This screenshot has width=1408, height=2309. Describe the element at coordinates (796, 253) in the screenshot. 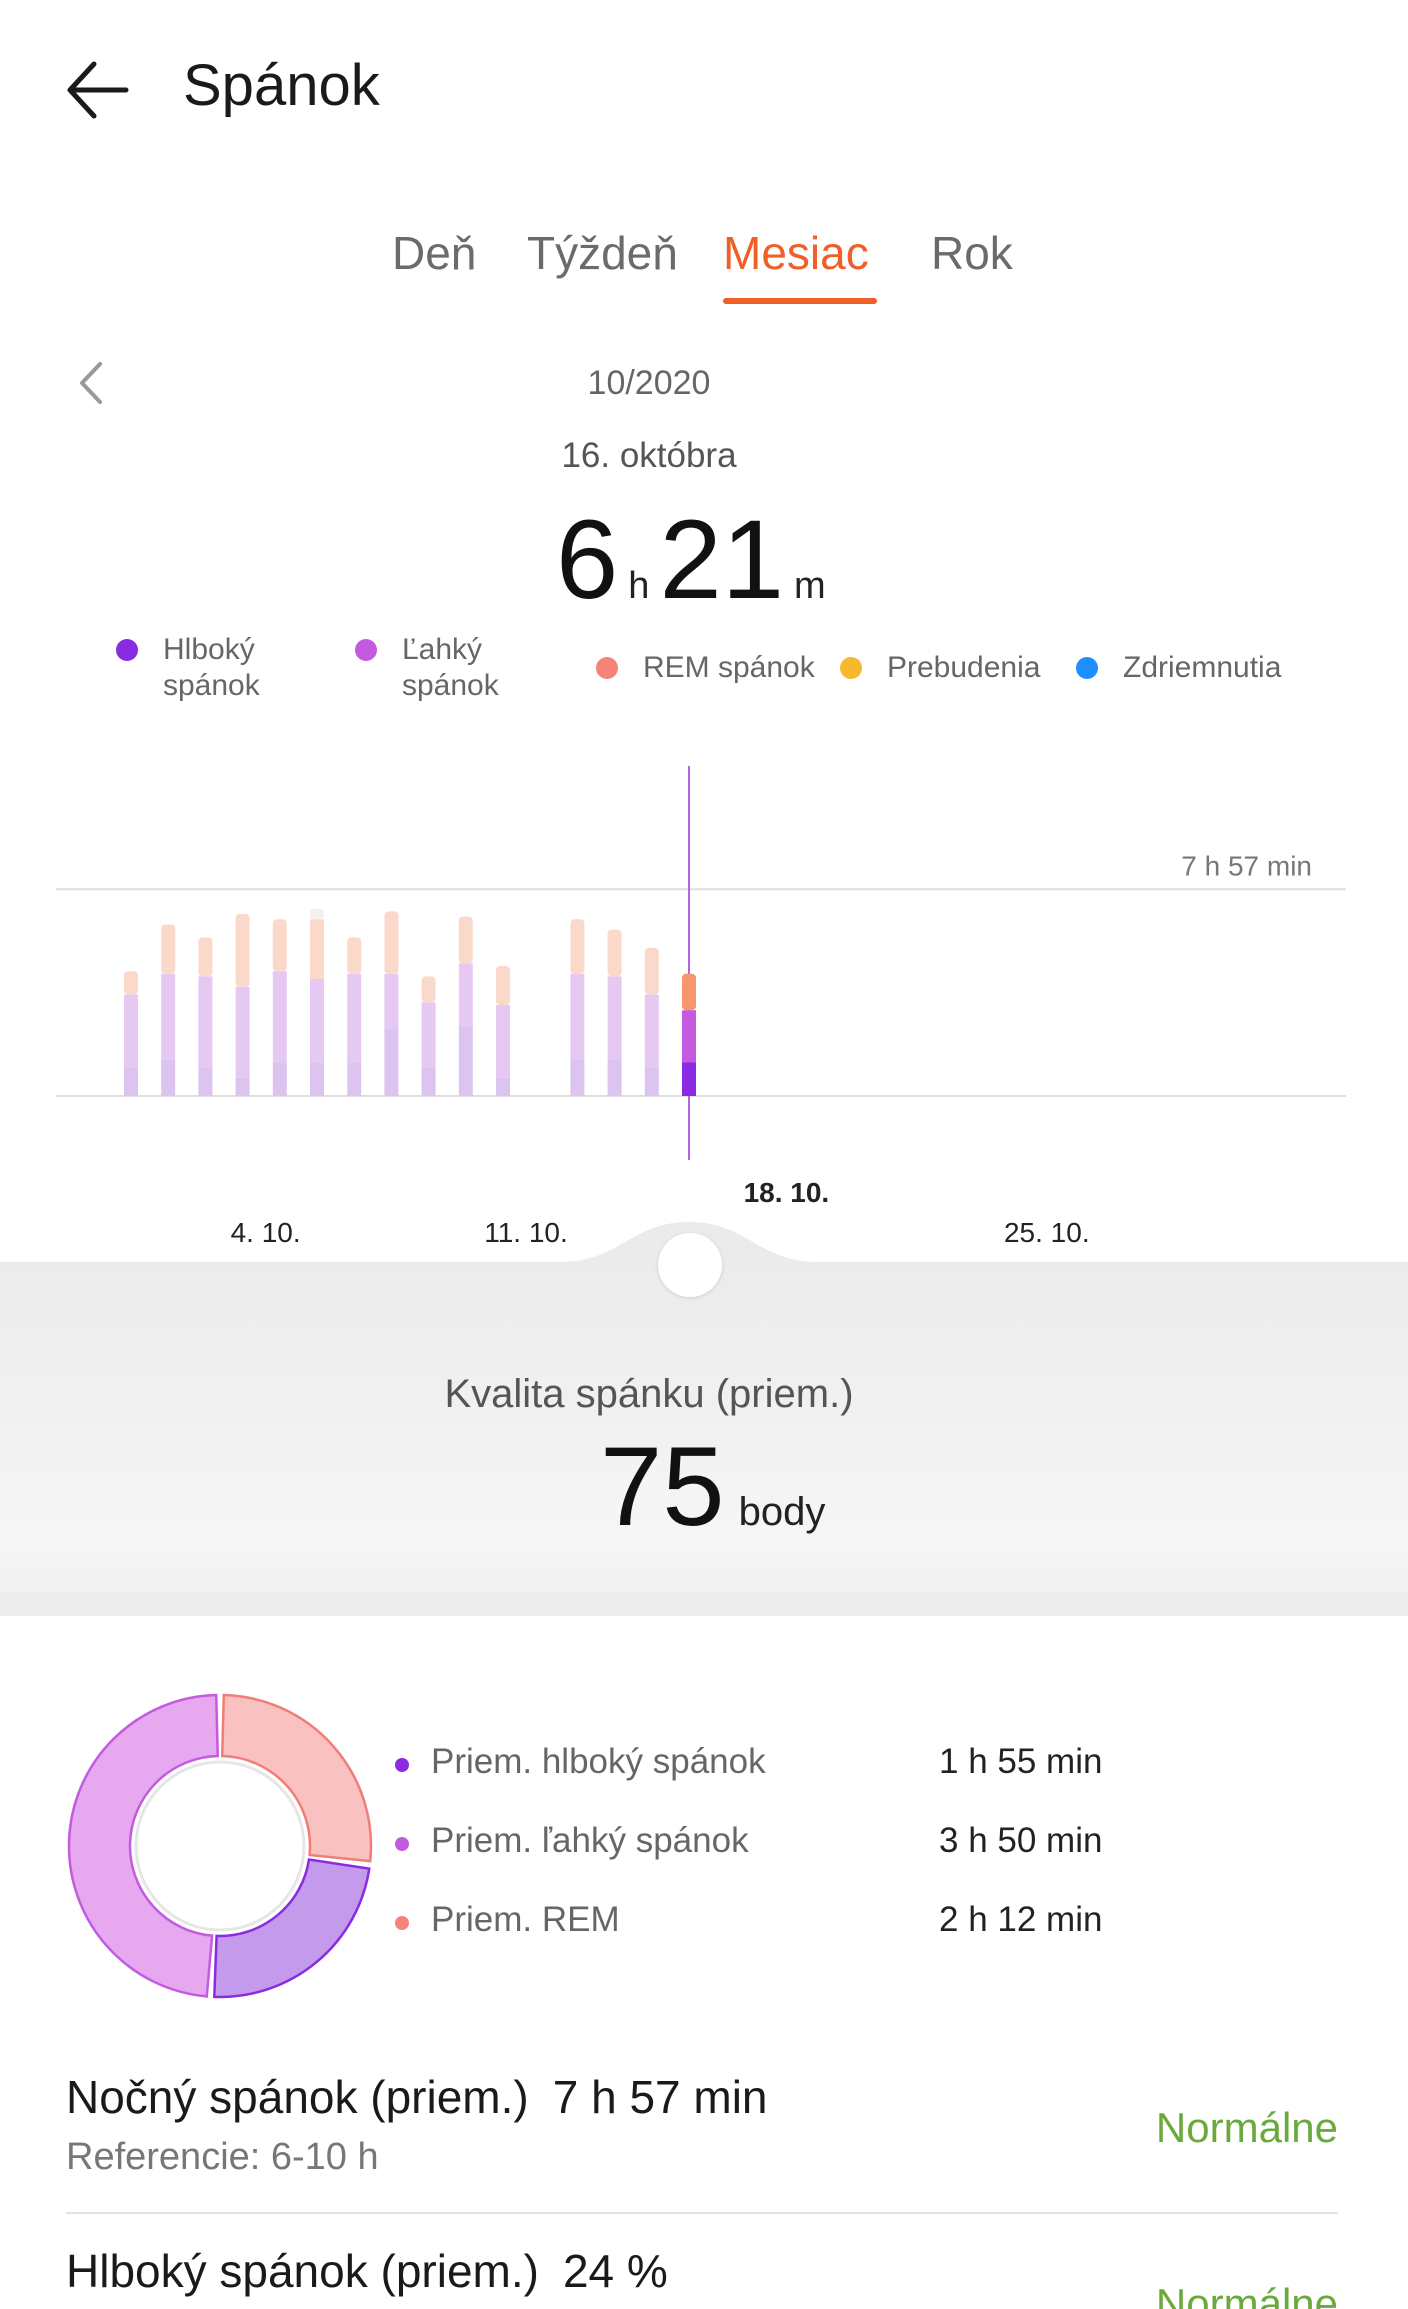

I see `tab-month: Mesiac` at that location.